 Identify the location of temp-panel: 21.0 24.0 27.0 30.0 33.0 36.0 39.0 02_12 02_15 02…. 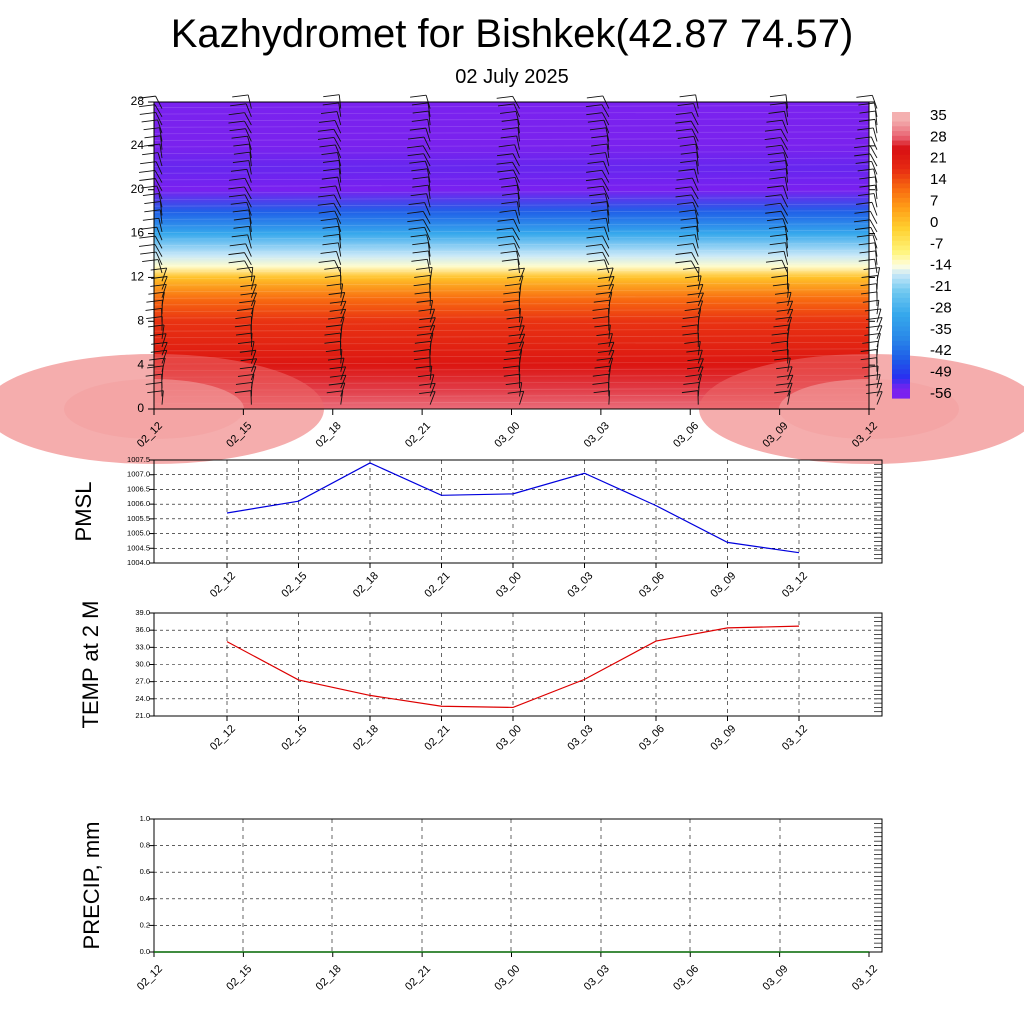
(480, 677).